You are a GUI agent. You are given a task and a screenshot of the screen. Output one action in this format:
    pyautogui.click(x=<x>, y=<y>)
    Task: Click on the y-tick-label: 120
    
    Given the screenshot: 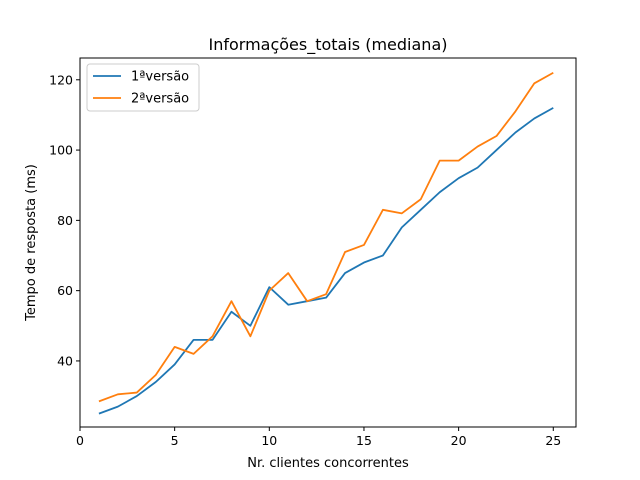 What is the action you would take?
    pyautogui.click(x=61, y=79)
    